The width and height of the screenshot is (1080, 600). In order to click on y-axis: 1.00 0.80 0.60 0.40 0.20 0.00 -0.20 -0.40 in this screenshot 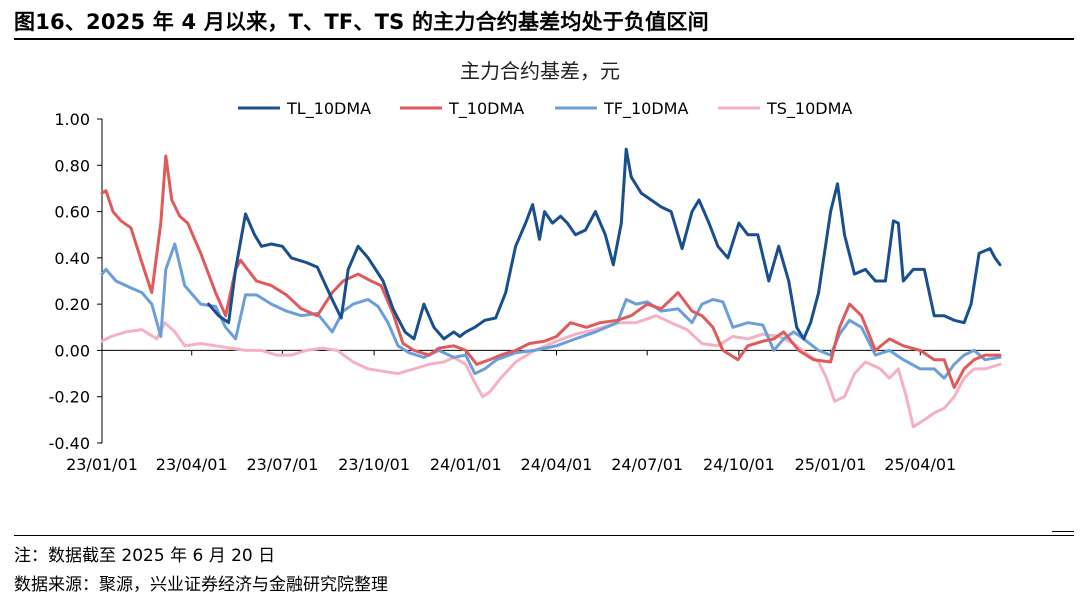, I will do `click(76, 281)`.